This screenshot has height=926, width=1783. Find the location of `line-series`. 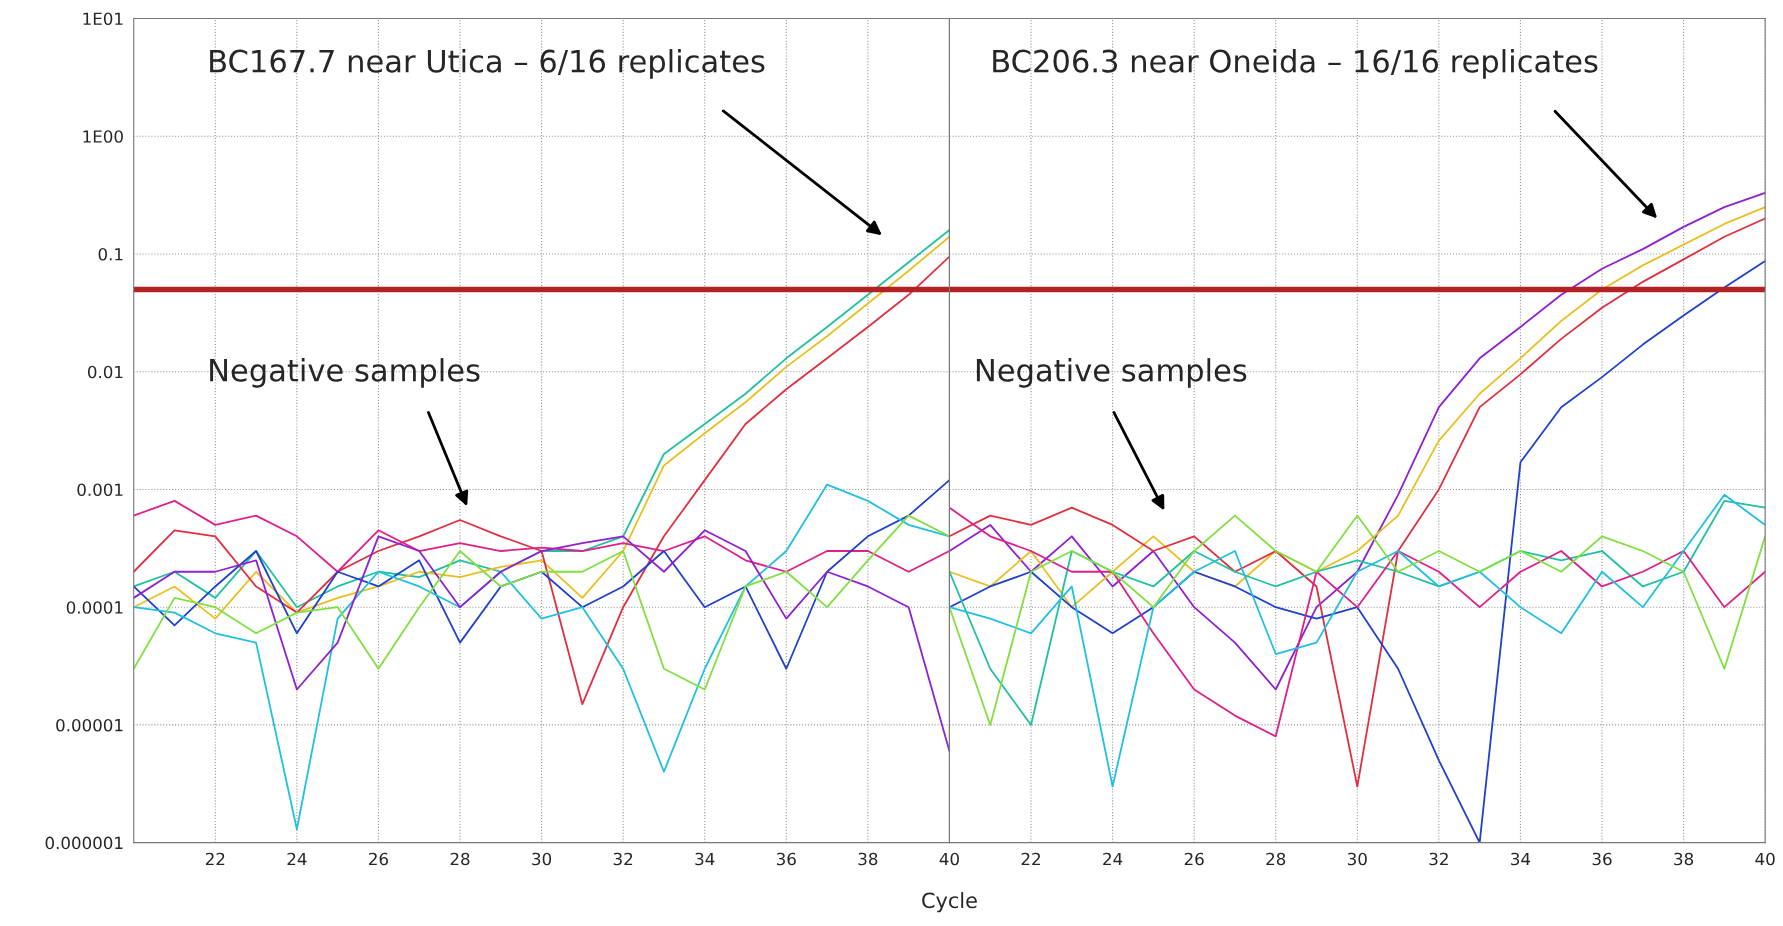

line-series is located at coordinates (541, 536).